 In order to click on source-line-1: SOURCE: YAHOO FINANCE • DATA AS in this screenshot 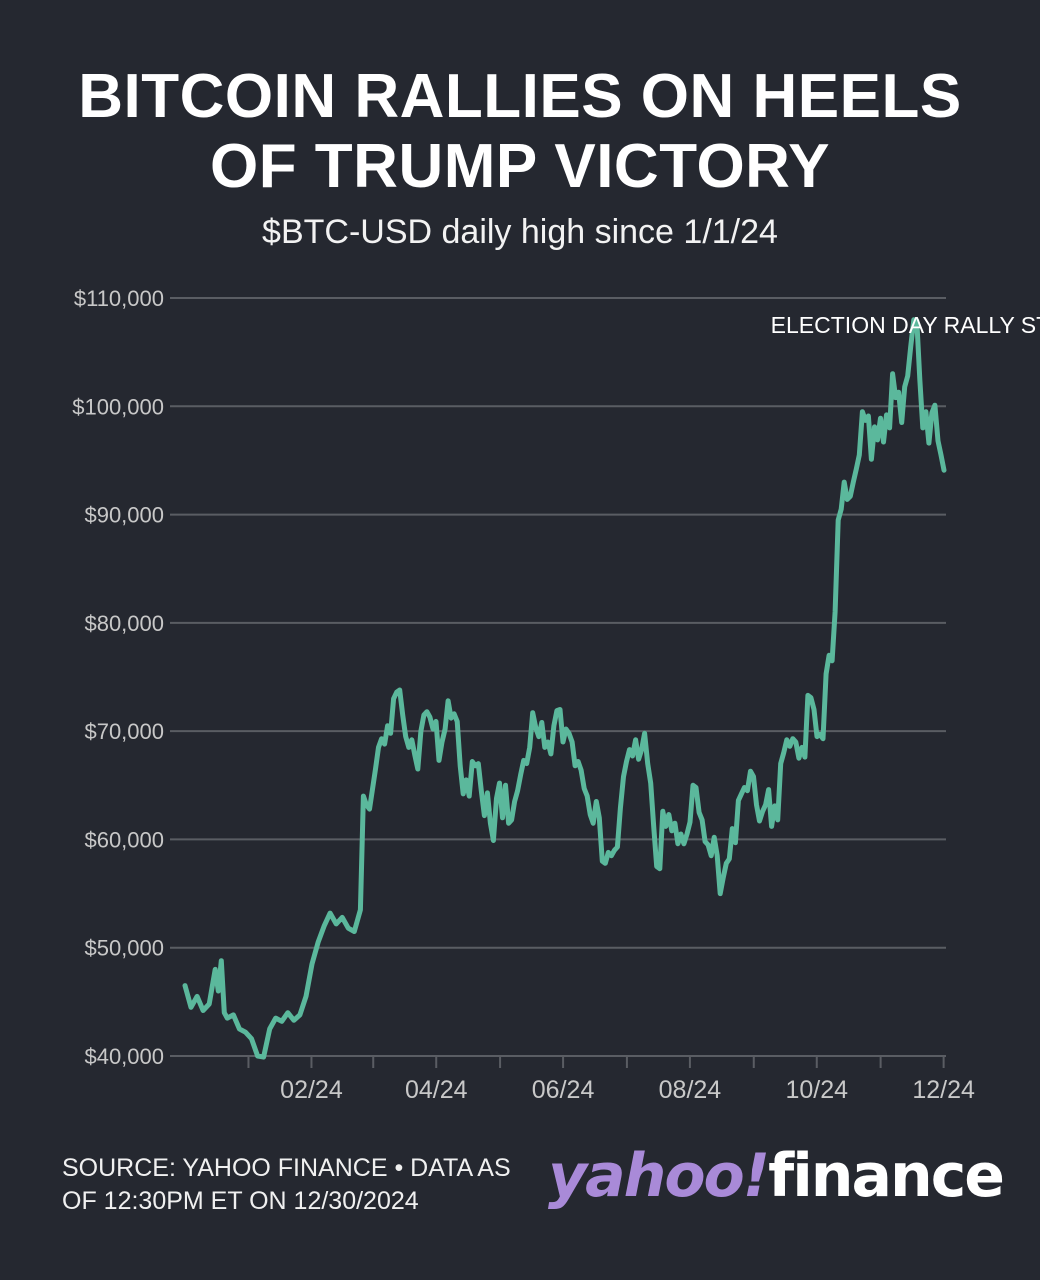, I will do `click(286, 1168)`.